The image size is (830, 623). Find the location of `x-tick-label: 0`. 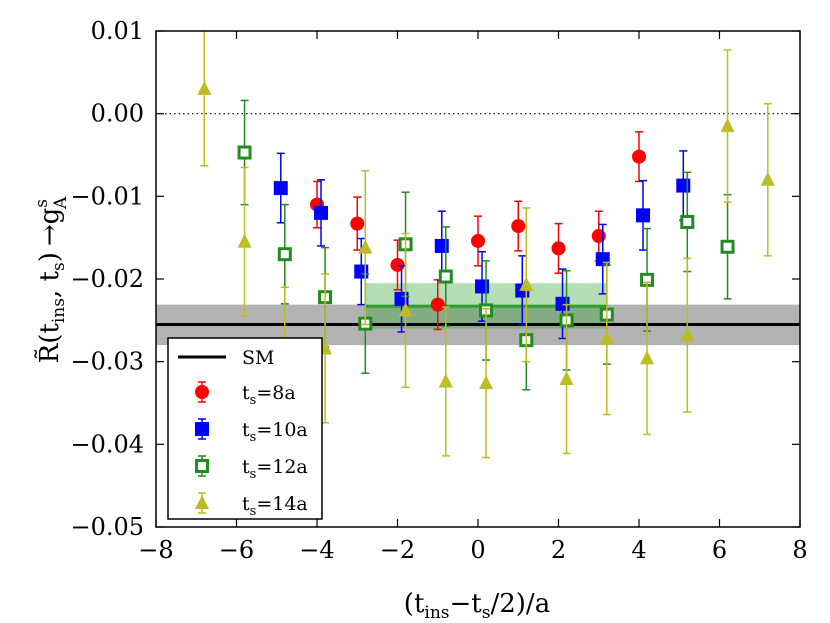

x-tick-label: 0 is located at coordinates (477, 550).